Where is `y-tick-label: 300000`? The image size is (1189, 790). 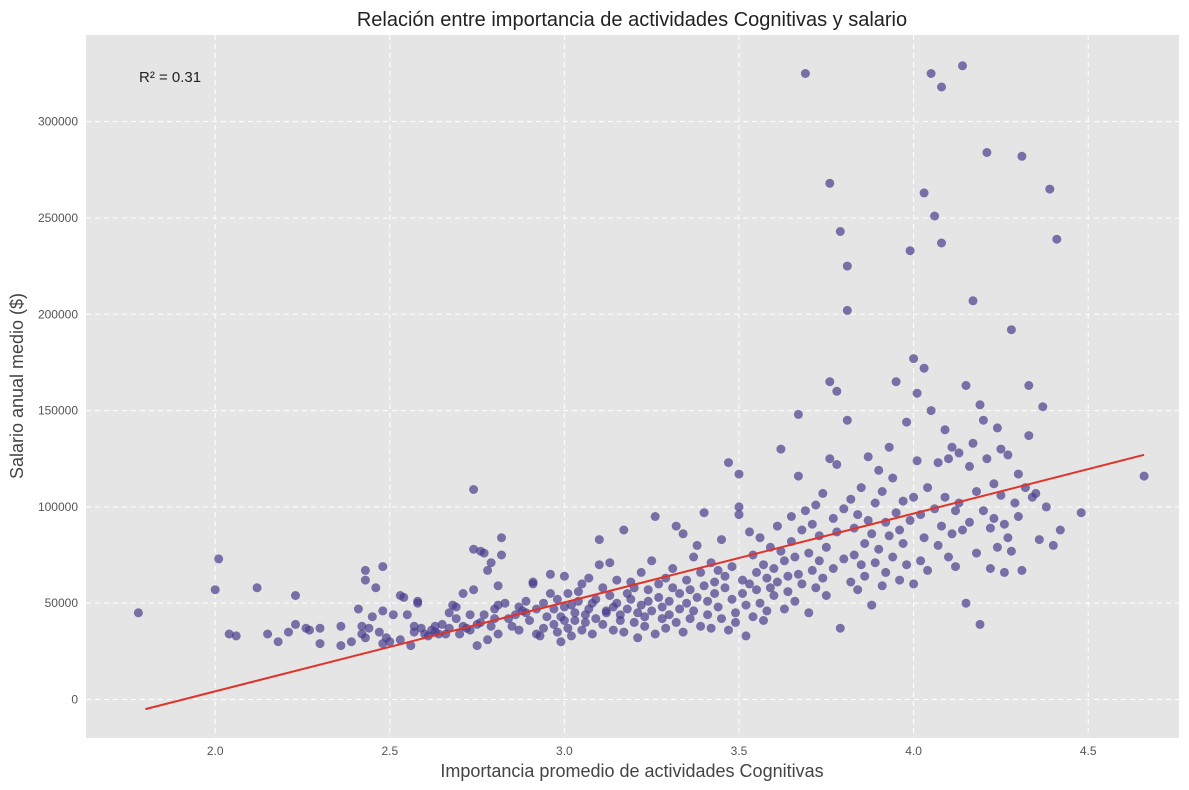 y-tick-label: 300000 is located at coordinates (58, 122).